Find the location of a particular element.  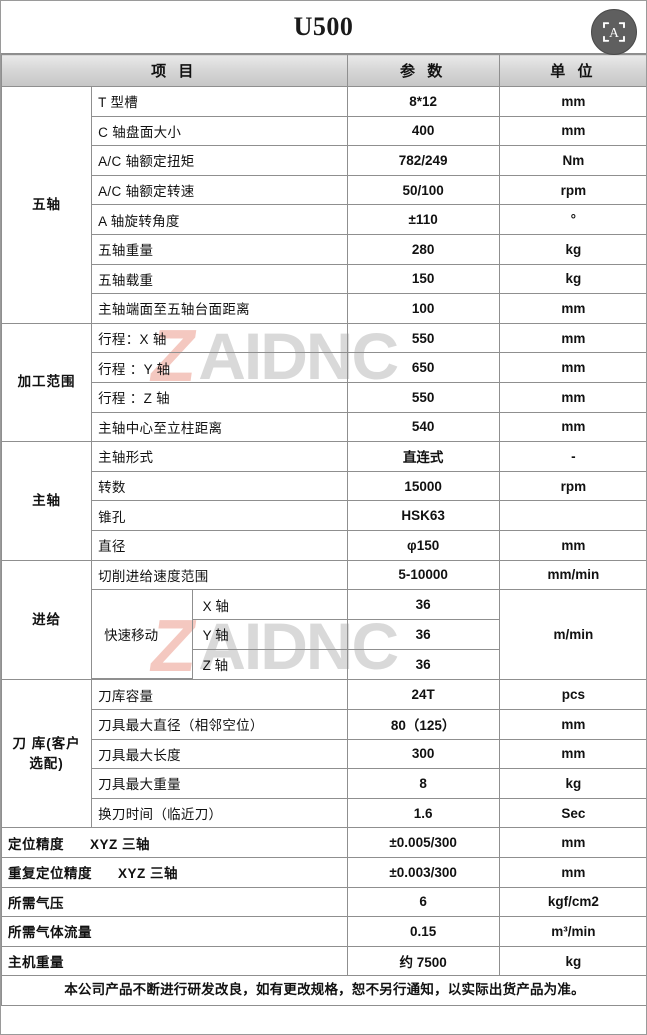

spec-item-unit: Nm is located at coordinates (572, 160).